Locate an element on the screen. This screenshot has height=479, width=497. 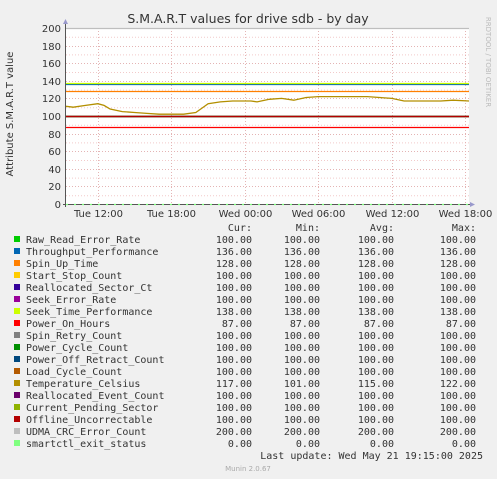
x-tick-label: Wed 00:00 is located at coordinates (246, 214).